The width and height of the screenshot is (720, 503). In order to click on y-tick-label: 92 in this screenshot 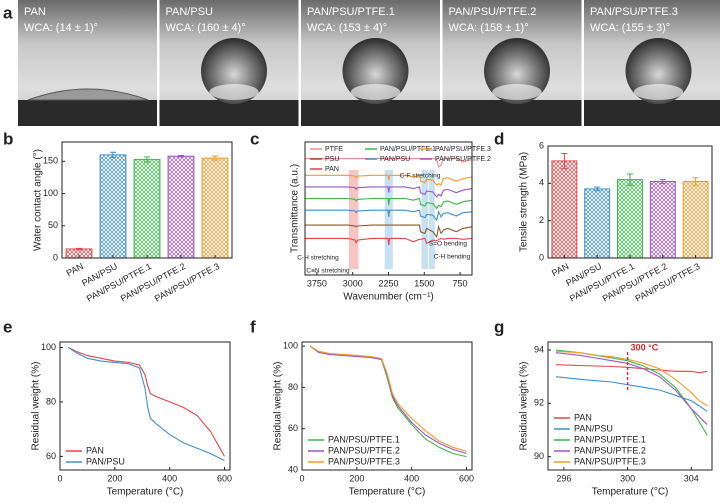, I will do `click(539, 403)`.